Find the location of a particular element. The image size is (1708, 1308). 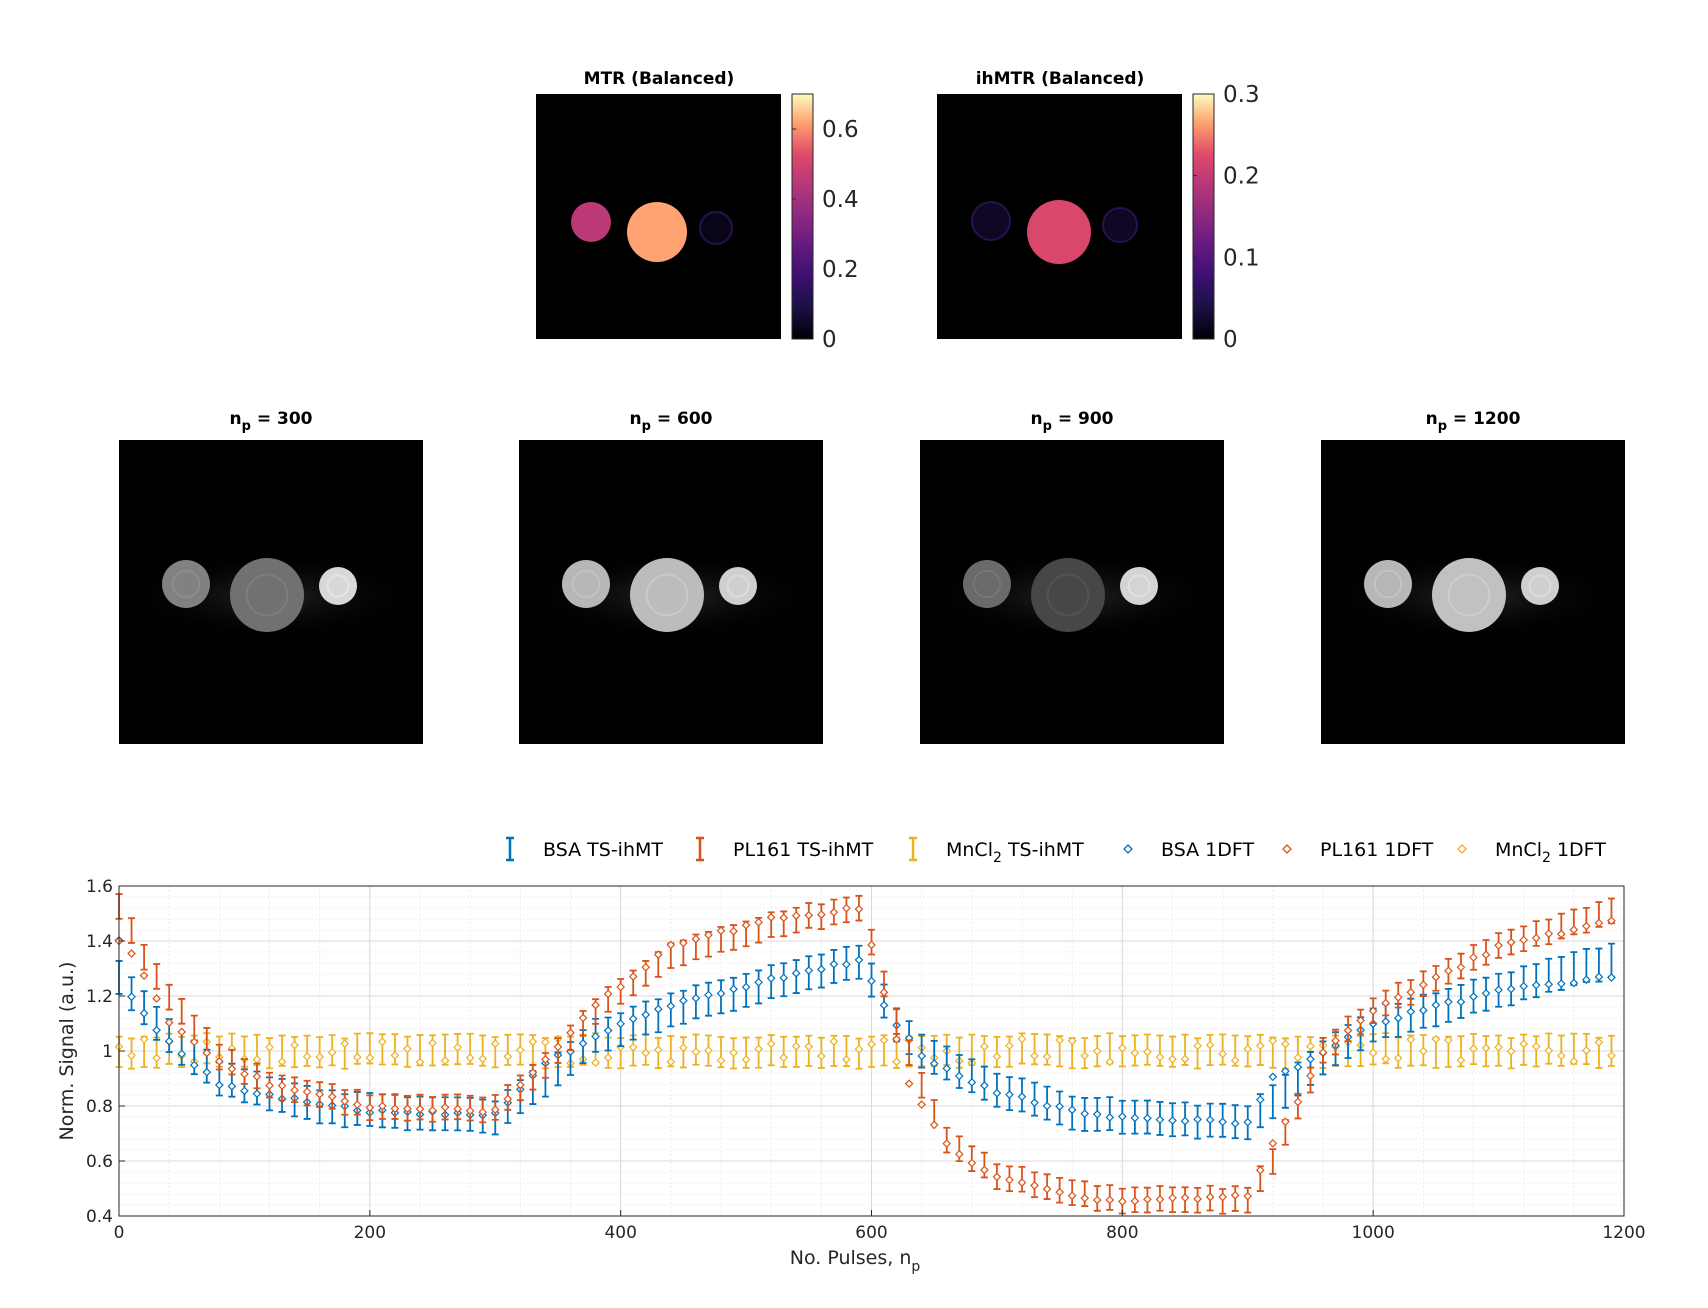

frame-title: np = 900 is located at coordinates (1072, 421).